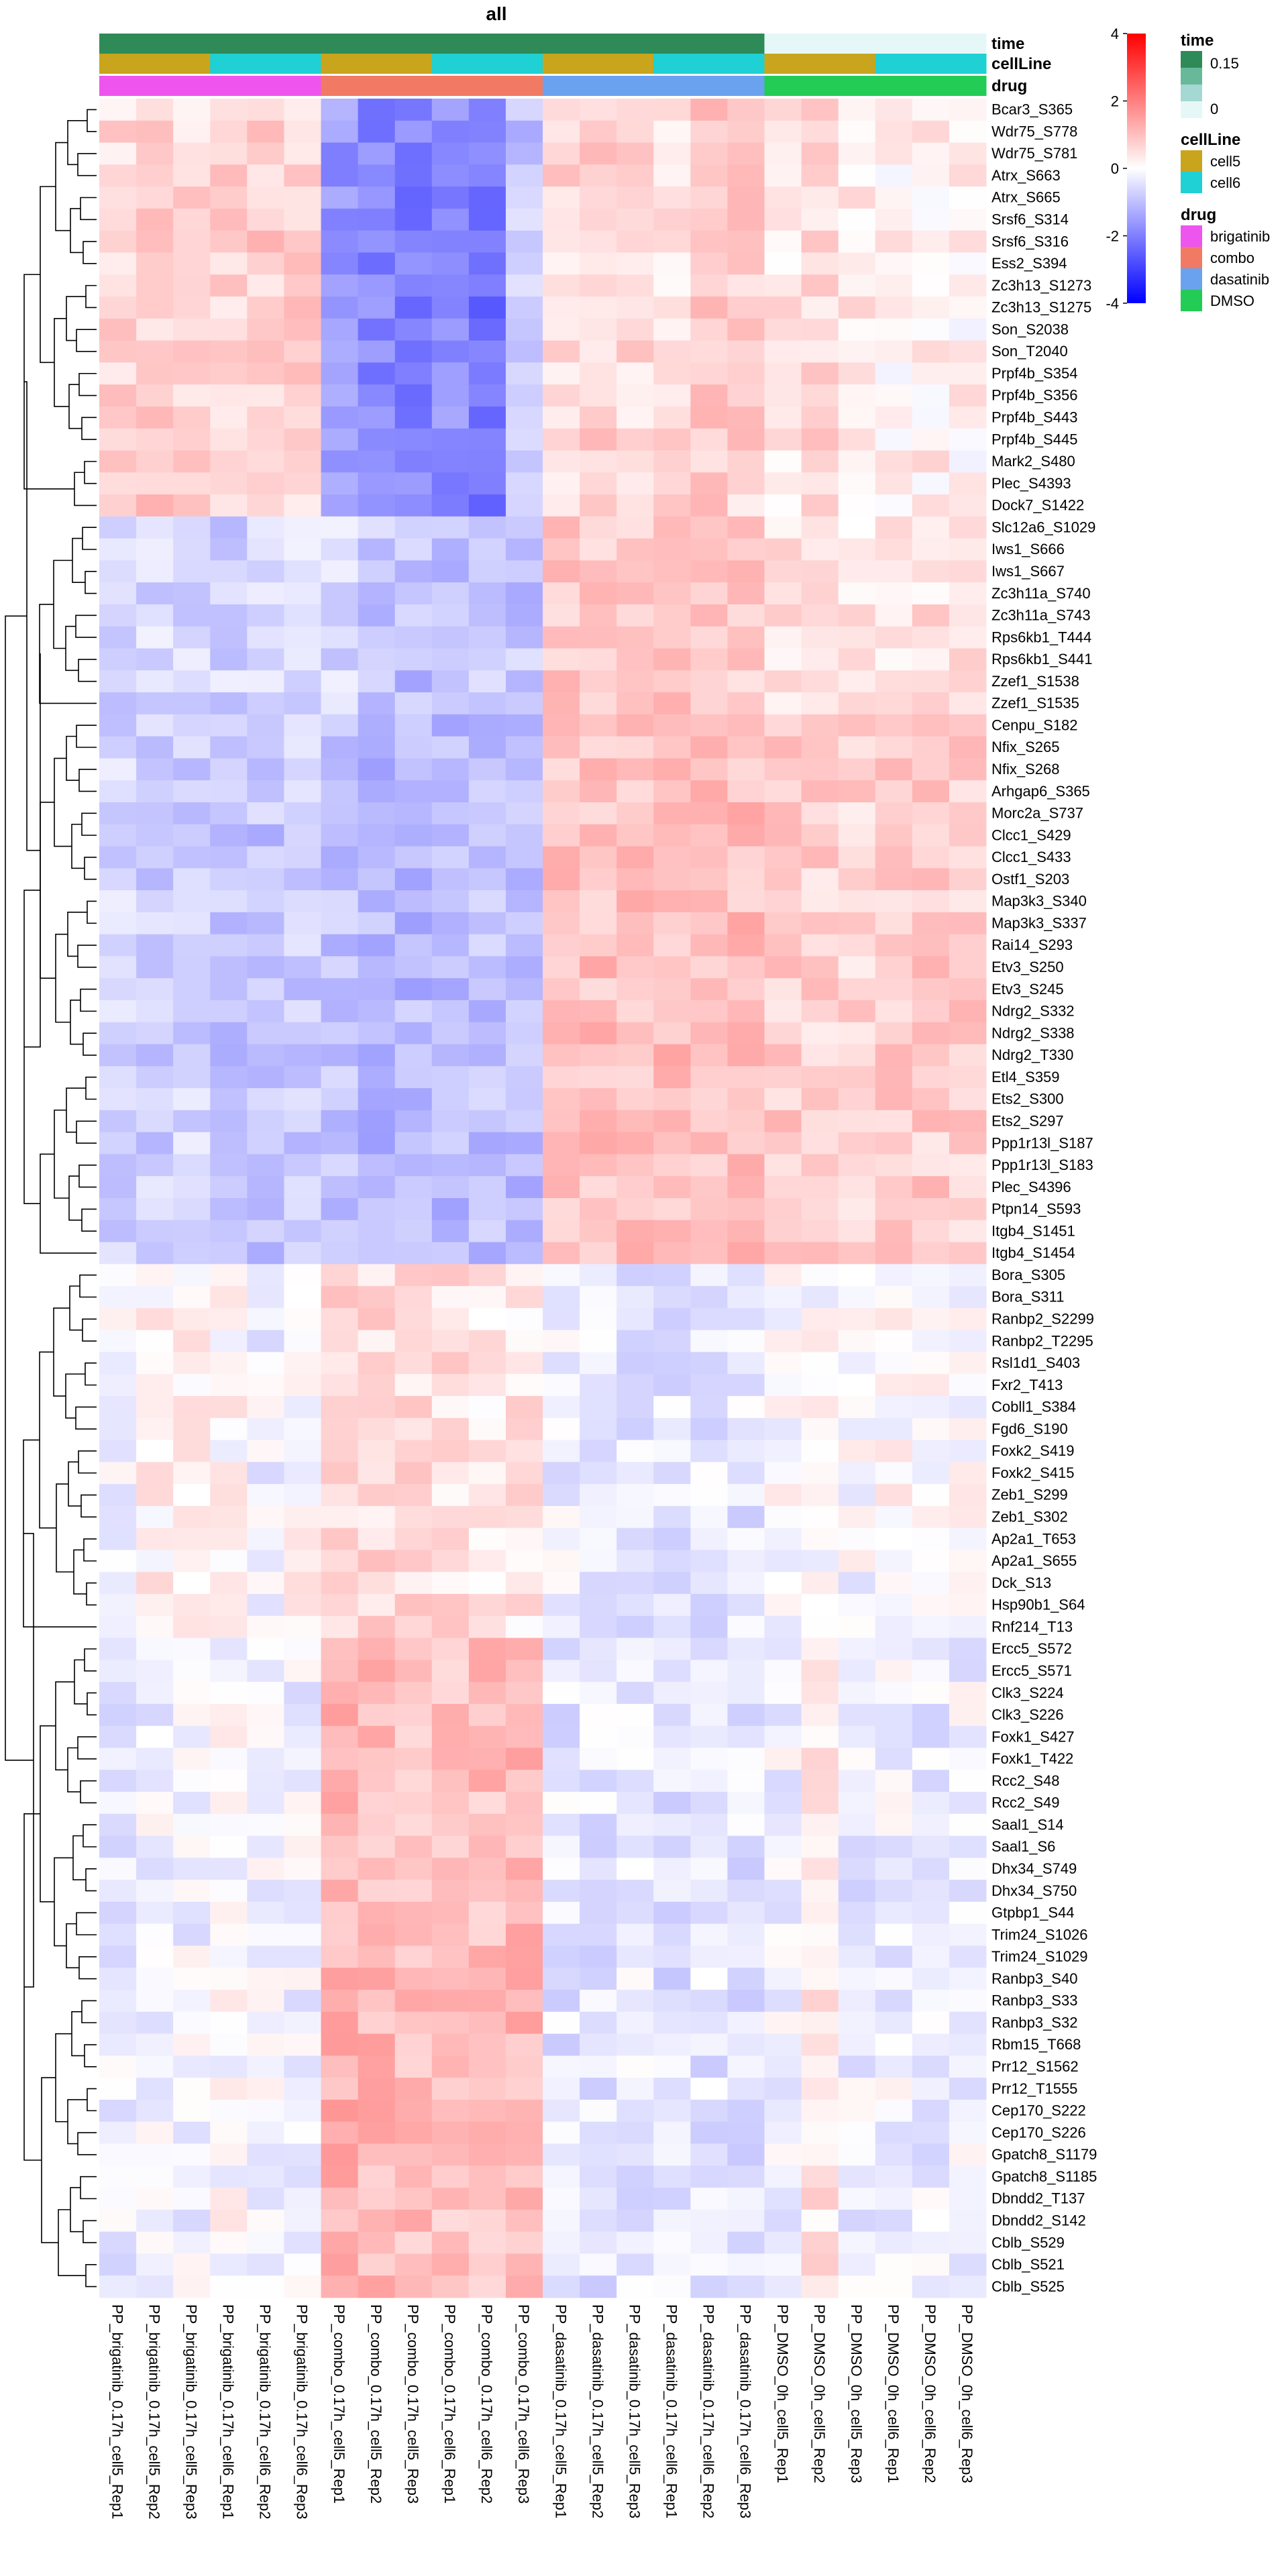 The image size is (1288, 2576). What do you see at coordinates (1035, 2066) in the screenshot?
I see `row-label: Prr12_S1562` at bounding box center [1035, 2066].